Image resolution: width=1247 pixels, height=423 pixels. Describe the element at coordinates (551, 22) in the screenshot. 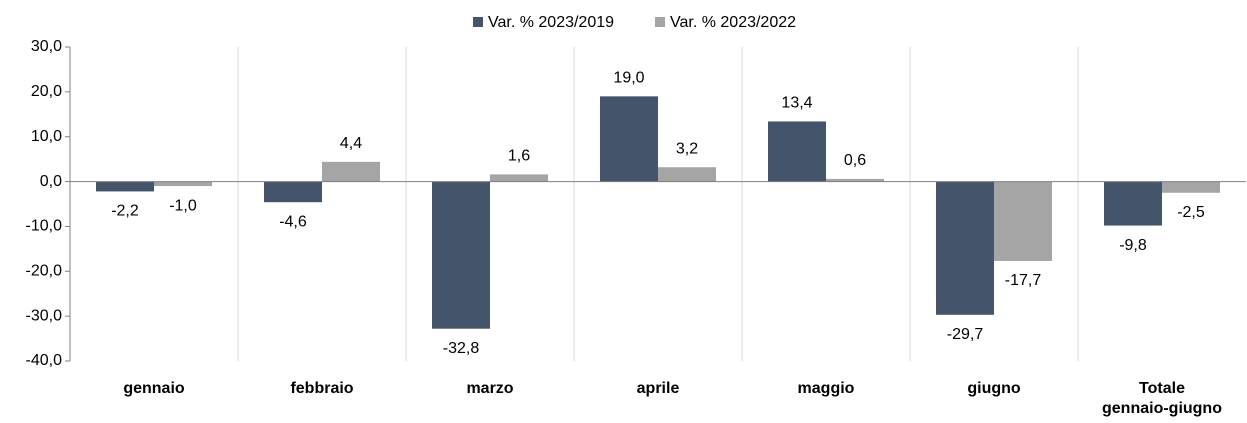

I see `legend-label: Var. % 2023/2019` at that location.